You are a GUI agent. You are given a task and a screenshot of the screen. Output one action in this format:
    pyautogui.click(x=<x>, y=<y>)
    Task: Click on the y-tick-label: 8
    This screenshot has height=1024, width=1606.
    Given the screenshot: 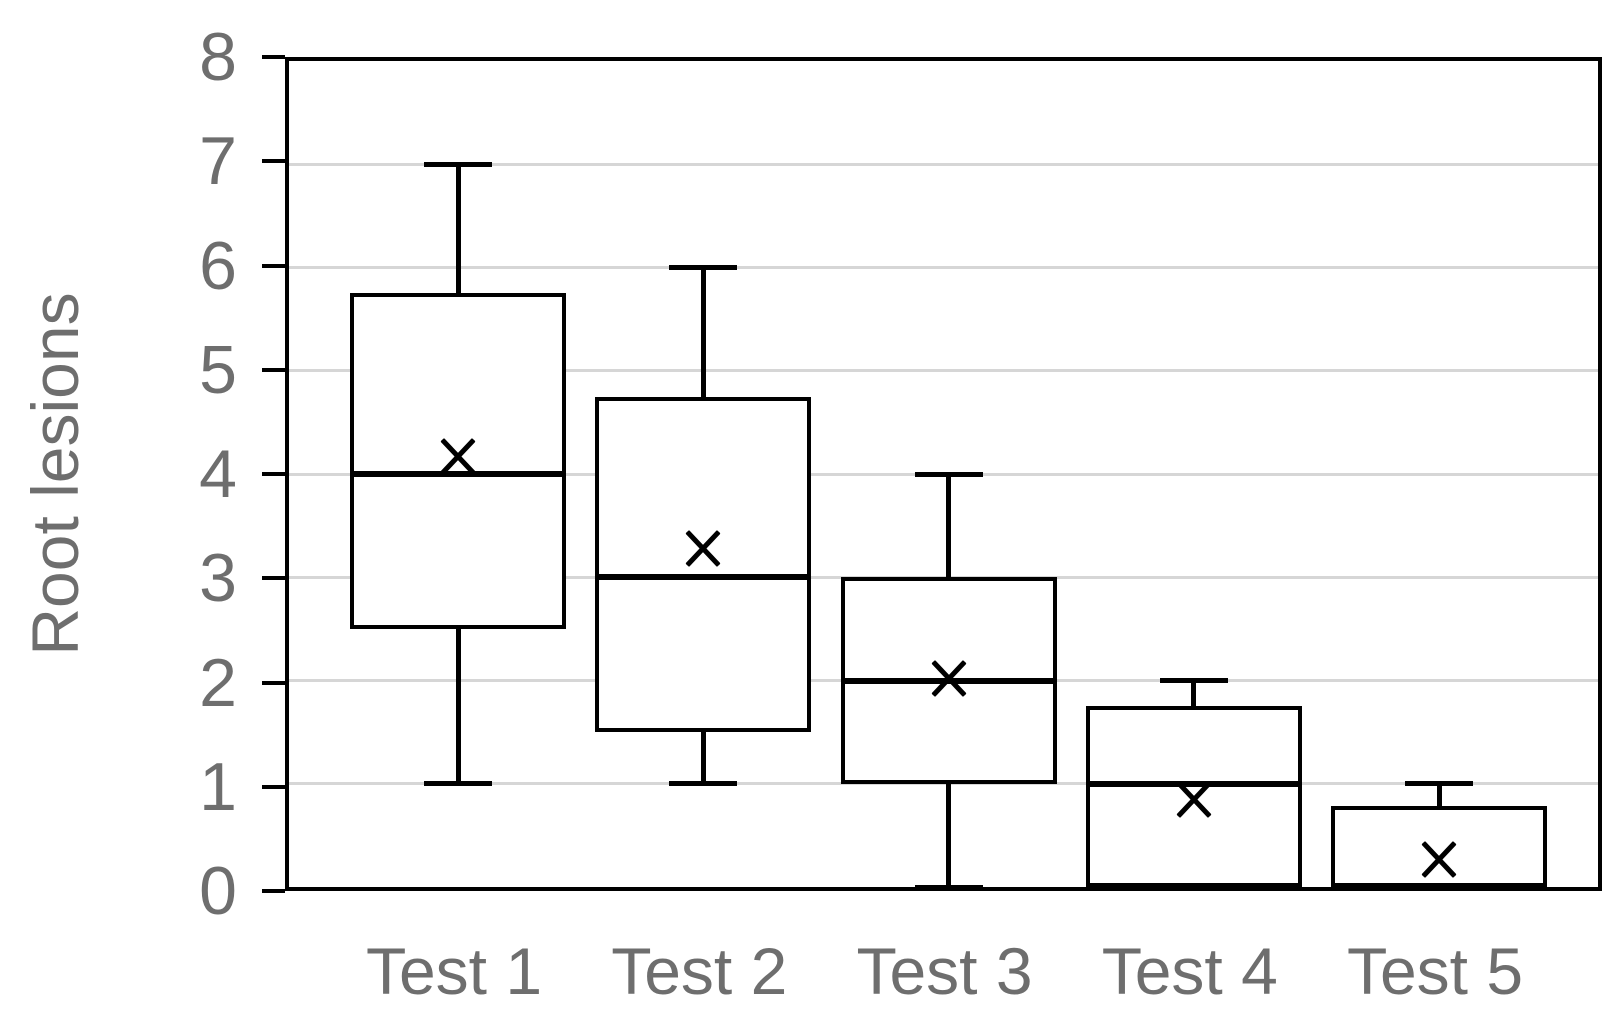 What is the action you would take?
    pyautogui.click(x=218, y=57)
    